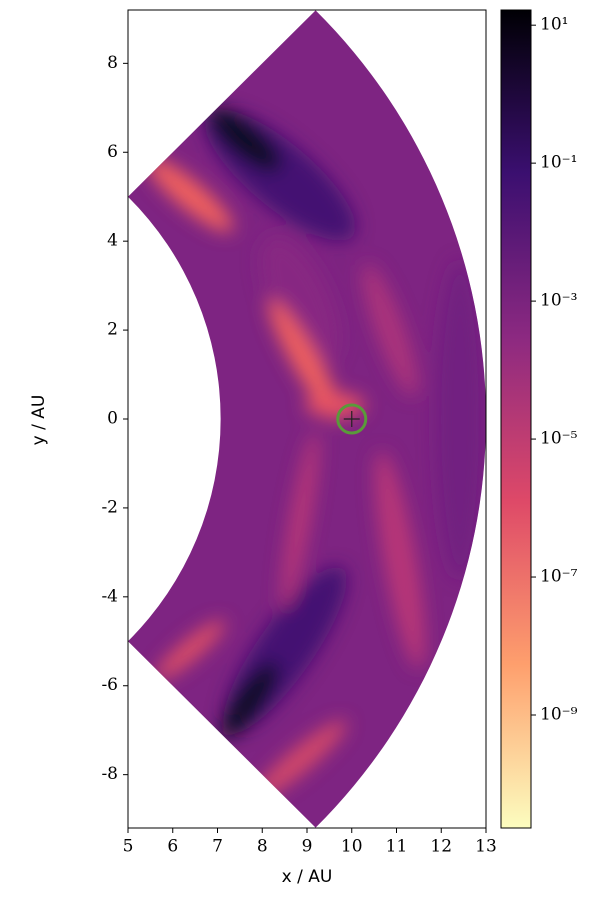  Describe the element at coordinates (441, 847) in the screenshot. I see `x-tick-label: 12` at that location.